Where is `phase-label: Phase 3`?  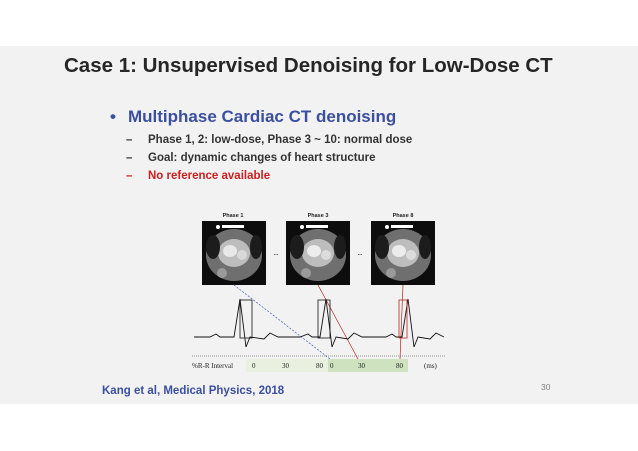 phase-label: Phase 3 is located at coordinates (318, 216).